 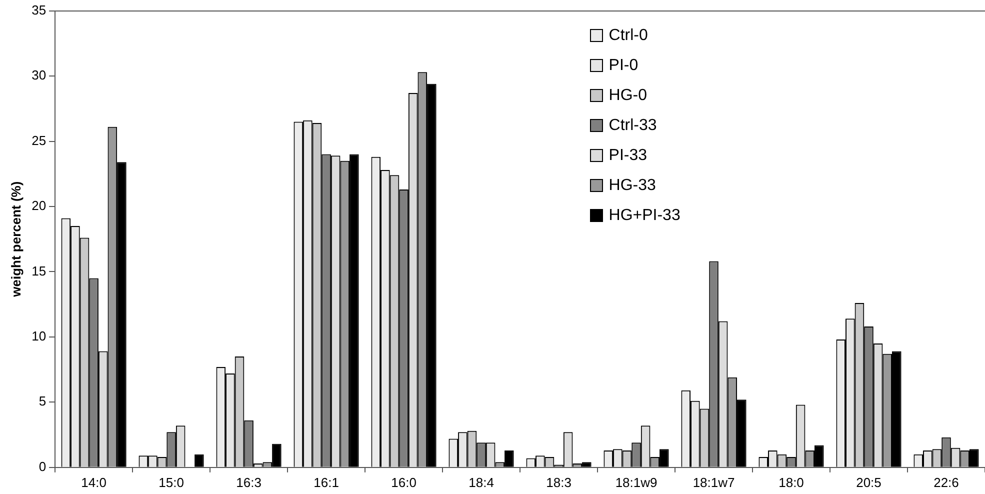 I want to click on legend-label: Ctrl-33, so click(x=632, y=125).